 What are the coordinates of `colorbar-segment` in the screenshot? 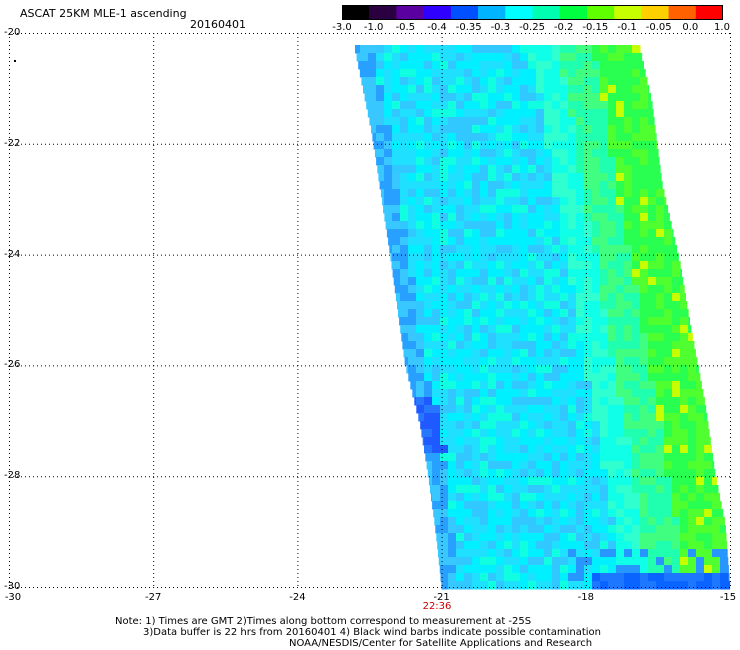 It's located at (464, 12).